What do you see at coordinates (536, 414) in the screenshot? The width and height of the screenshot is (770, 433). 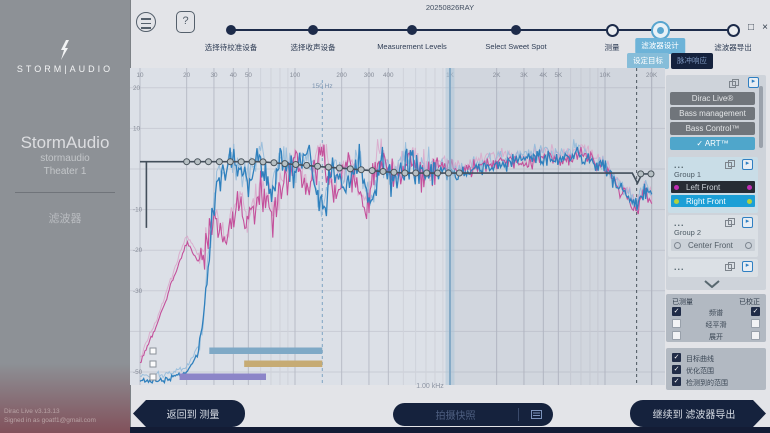 I see `snapshot-list-icon` at bounding box center [536, 414].